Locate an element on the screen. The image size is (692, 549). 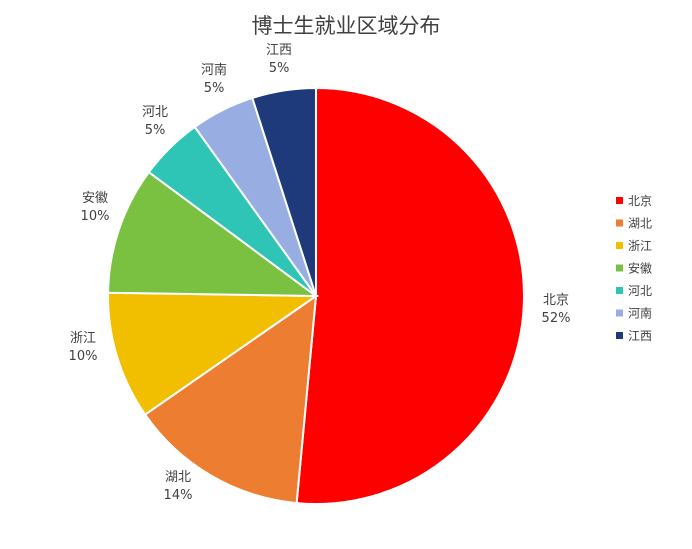
legend-label-7: 江西 is located at coordinates (640, 336).